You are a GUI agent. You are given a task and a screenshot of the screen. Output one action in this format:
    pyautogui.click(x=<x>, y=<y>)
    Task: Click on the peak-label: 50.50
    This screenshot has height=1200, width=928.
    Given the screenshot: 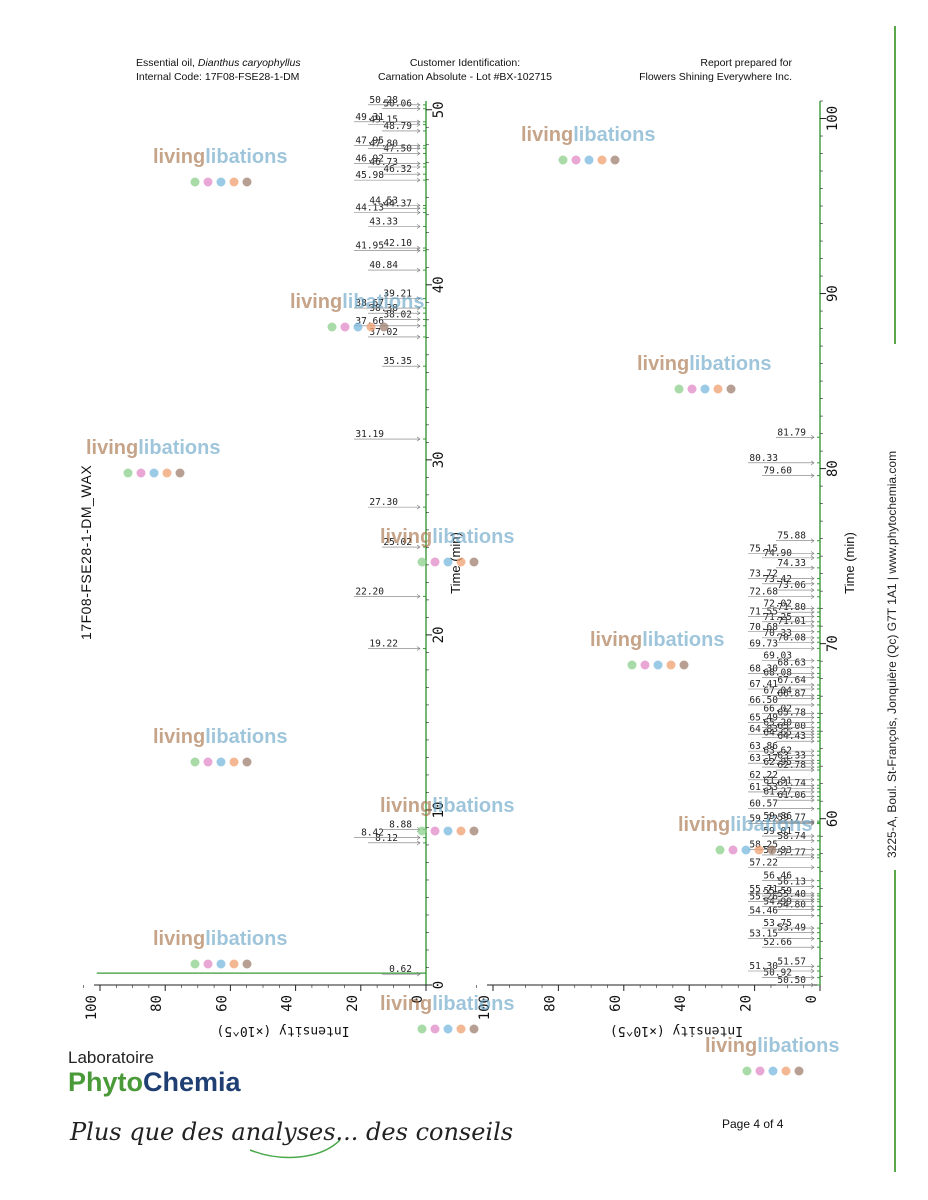 What is the action you would take?
    pyautogui.click(x=791, y=980)
    